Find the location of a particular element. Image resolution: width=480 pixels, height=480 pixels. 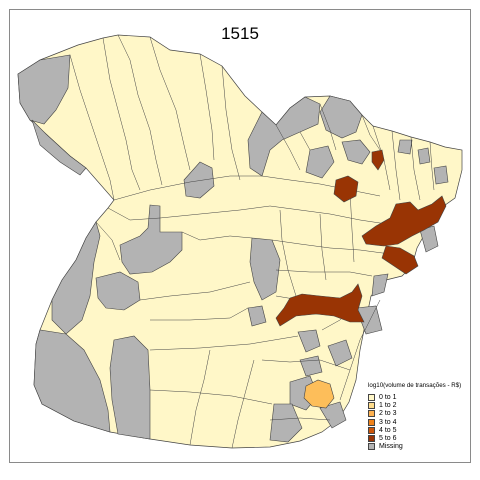

region-value-5-to-6-d is located at coordinates (400, 260).